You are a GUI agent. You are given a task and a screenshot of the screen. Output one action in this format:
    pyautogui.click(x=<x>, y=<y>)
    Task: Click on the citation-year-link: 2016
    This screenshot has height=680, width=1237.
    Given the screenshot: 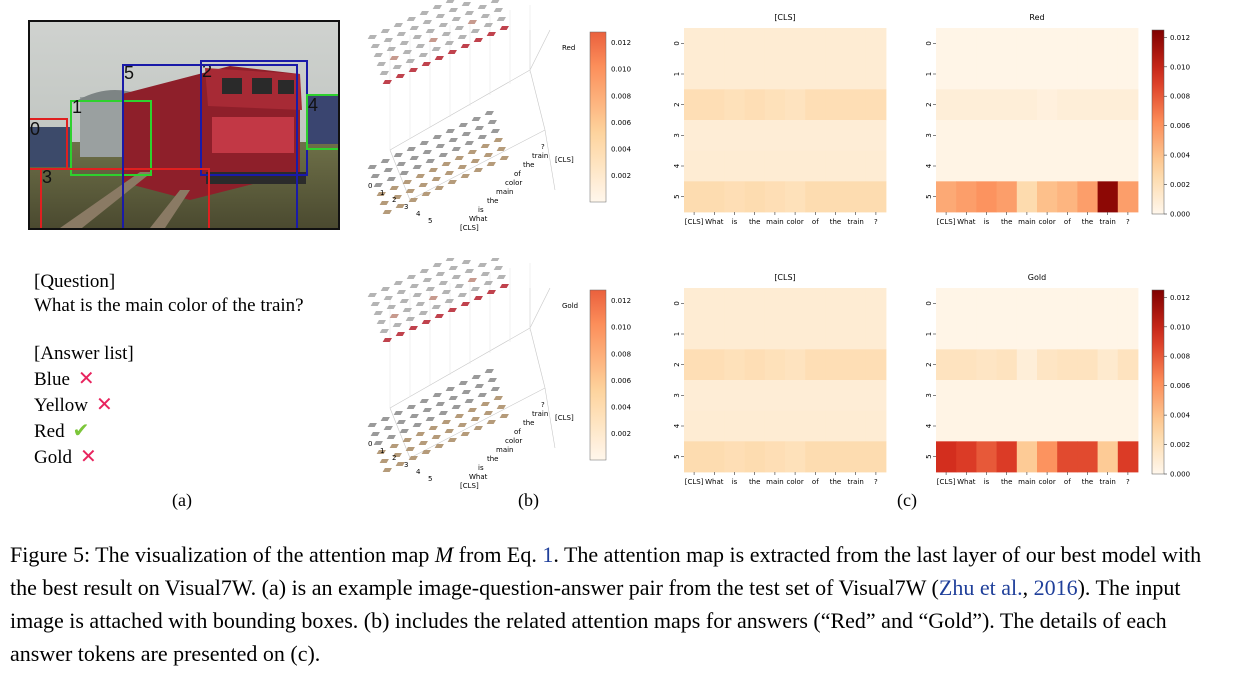 What is the action you would take?
    pyautogui.click(x=1055, y=587)
    